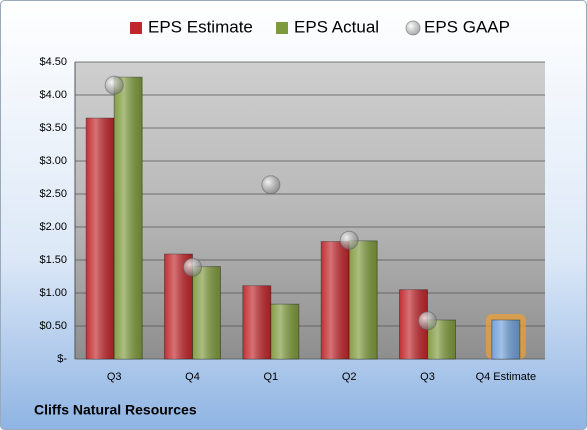 The width and height of the screenshot is (587, 430). I want to click on x-tick-label: Q1, so click(270, 377).